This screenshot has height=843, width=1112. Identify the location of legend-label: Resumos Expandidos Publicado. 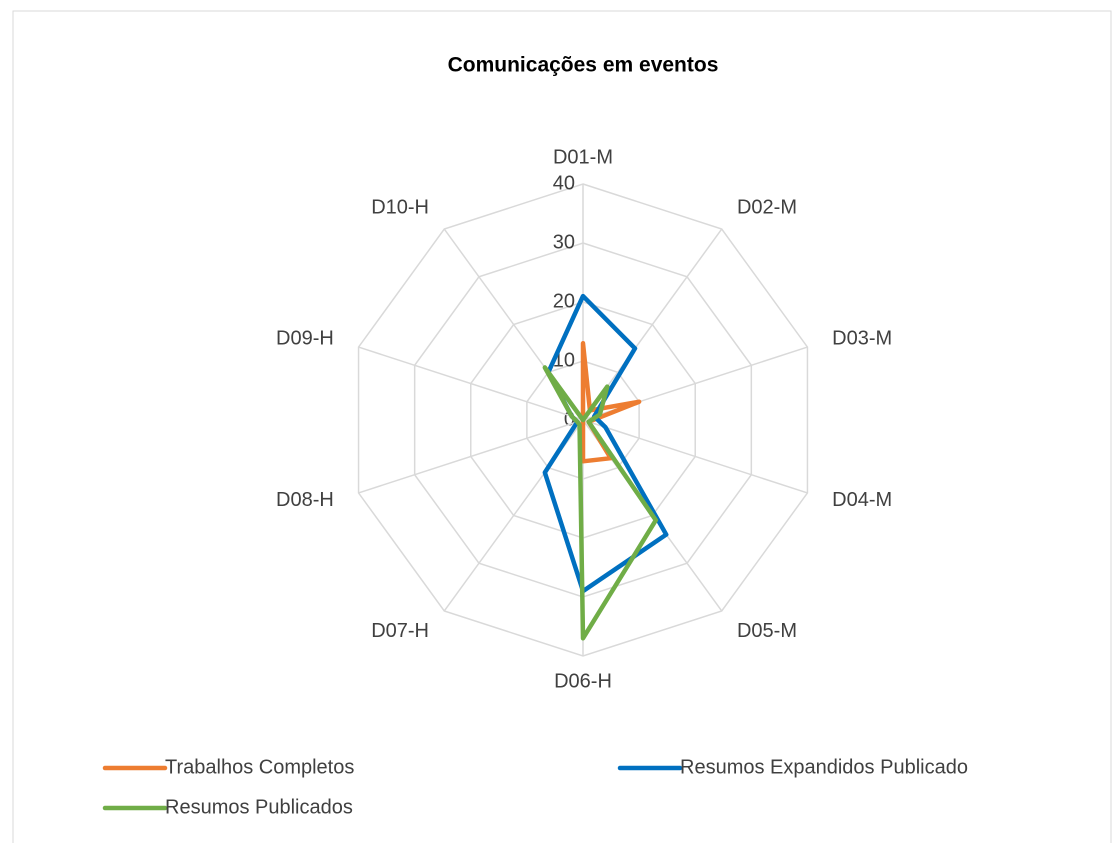
(824, 767).